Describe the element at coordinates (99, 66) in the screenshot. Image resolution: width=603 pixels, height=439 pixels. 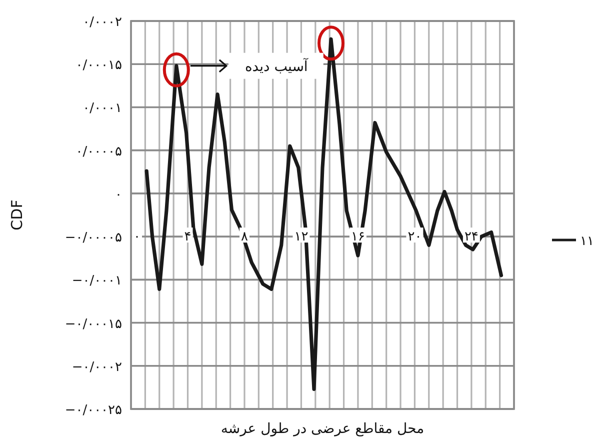
I see `y-tick-label: ۰/۰۰۰۱۵` at that location.